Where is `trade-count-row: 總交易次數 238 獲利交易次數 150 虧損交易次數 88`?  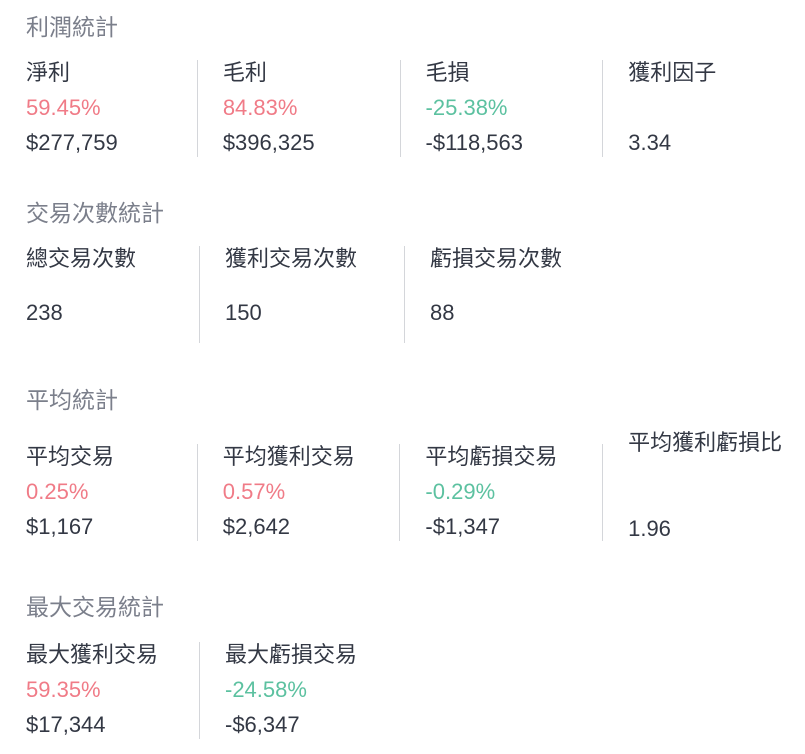
trade-count-row: 總交易次數 238 獲利交易次數 150 虧損交易次數 88 is located at coordinates (402, 294).